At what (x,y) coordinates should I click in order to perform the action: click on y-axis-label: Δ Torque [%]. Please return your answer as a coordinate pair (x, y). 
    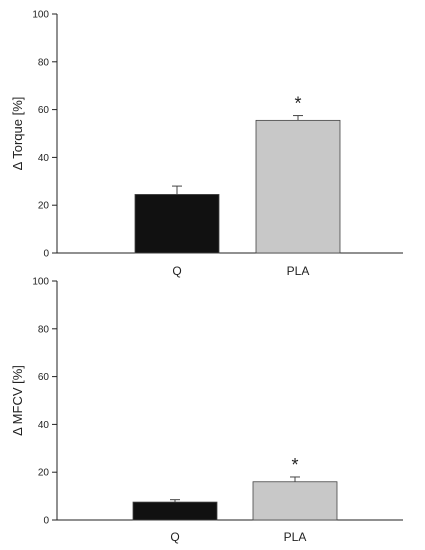
    Looking at the image, I should click on (17, 134).